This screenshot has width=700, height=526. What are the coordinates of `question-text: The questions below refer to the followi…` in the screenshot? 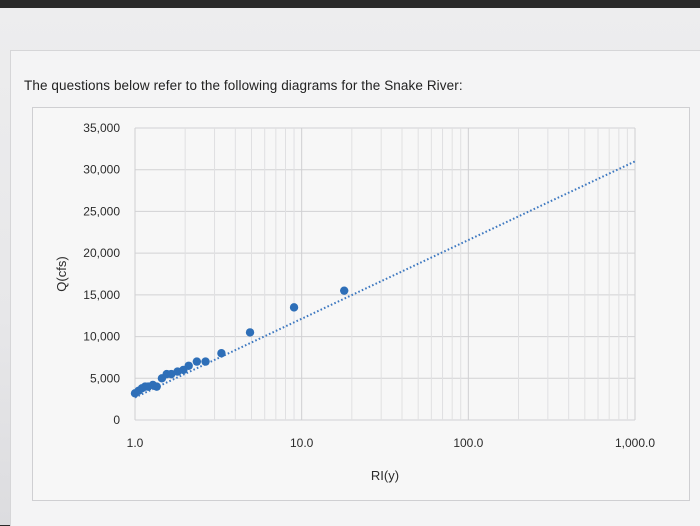 It's located at (243, 85).